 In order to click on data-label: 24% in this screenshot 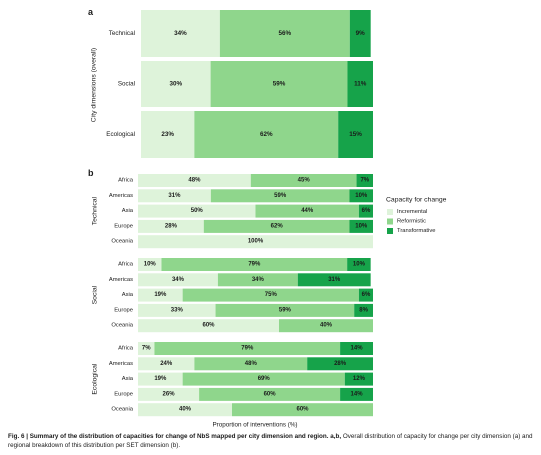, I will do `click(166, 364)`.